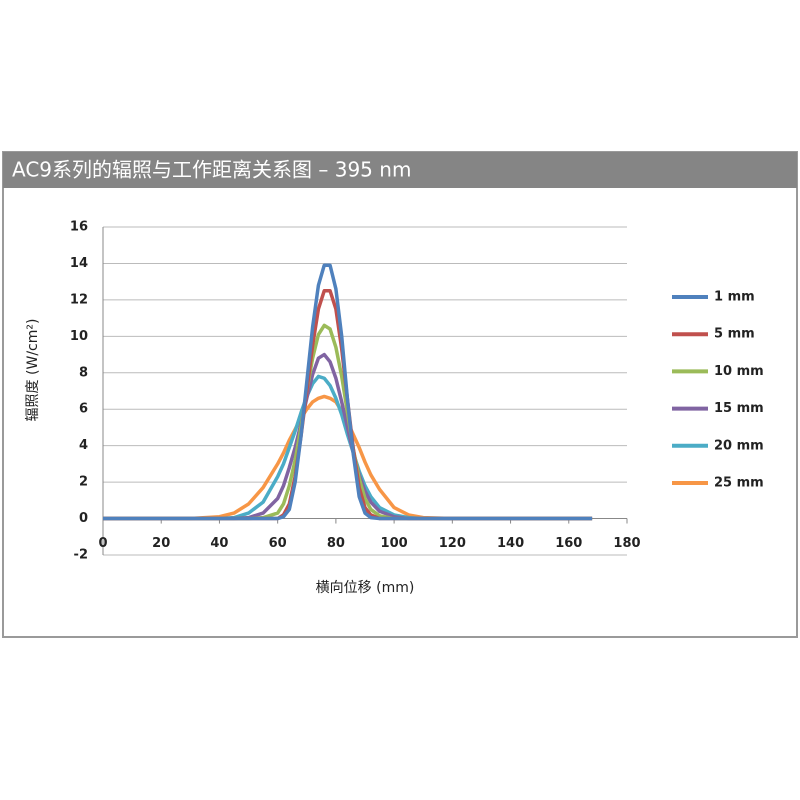 This screenshot has width=800, height=800. I want to click on y-tick-label: 14, so click(79, 263).